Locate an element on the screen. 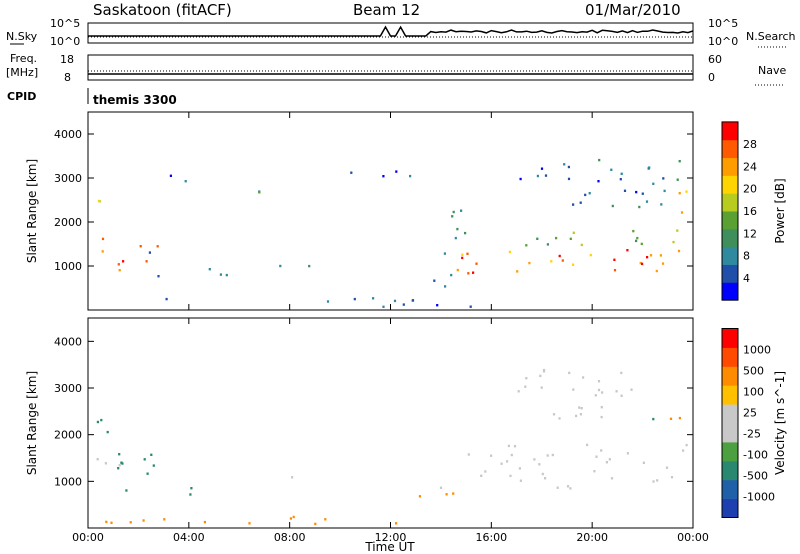  nave-tick-top: 60 is located at coordinates (715, 59).